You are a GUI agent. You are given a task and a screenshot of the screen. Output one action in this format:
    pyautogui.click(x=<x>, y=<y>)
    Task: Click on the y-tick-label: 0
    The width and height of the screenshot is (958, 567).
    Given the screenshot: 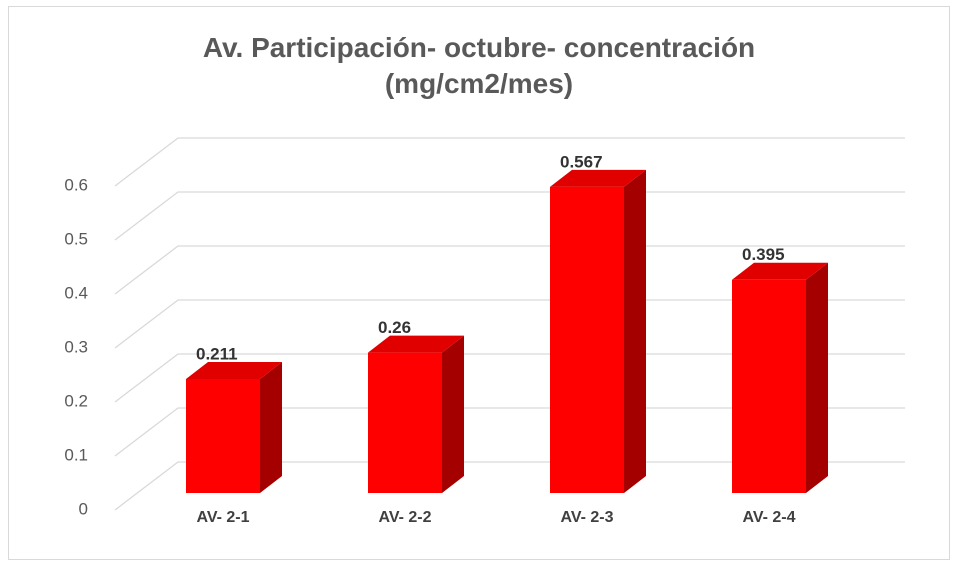 What is the action you would take?
    pyautogui.click(x=83, y=508)
    